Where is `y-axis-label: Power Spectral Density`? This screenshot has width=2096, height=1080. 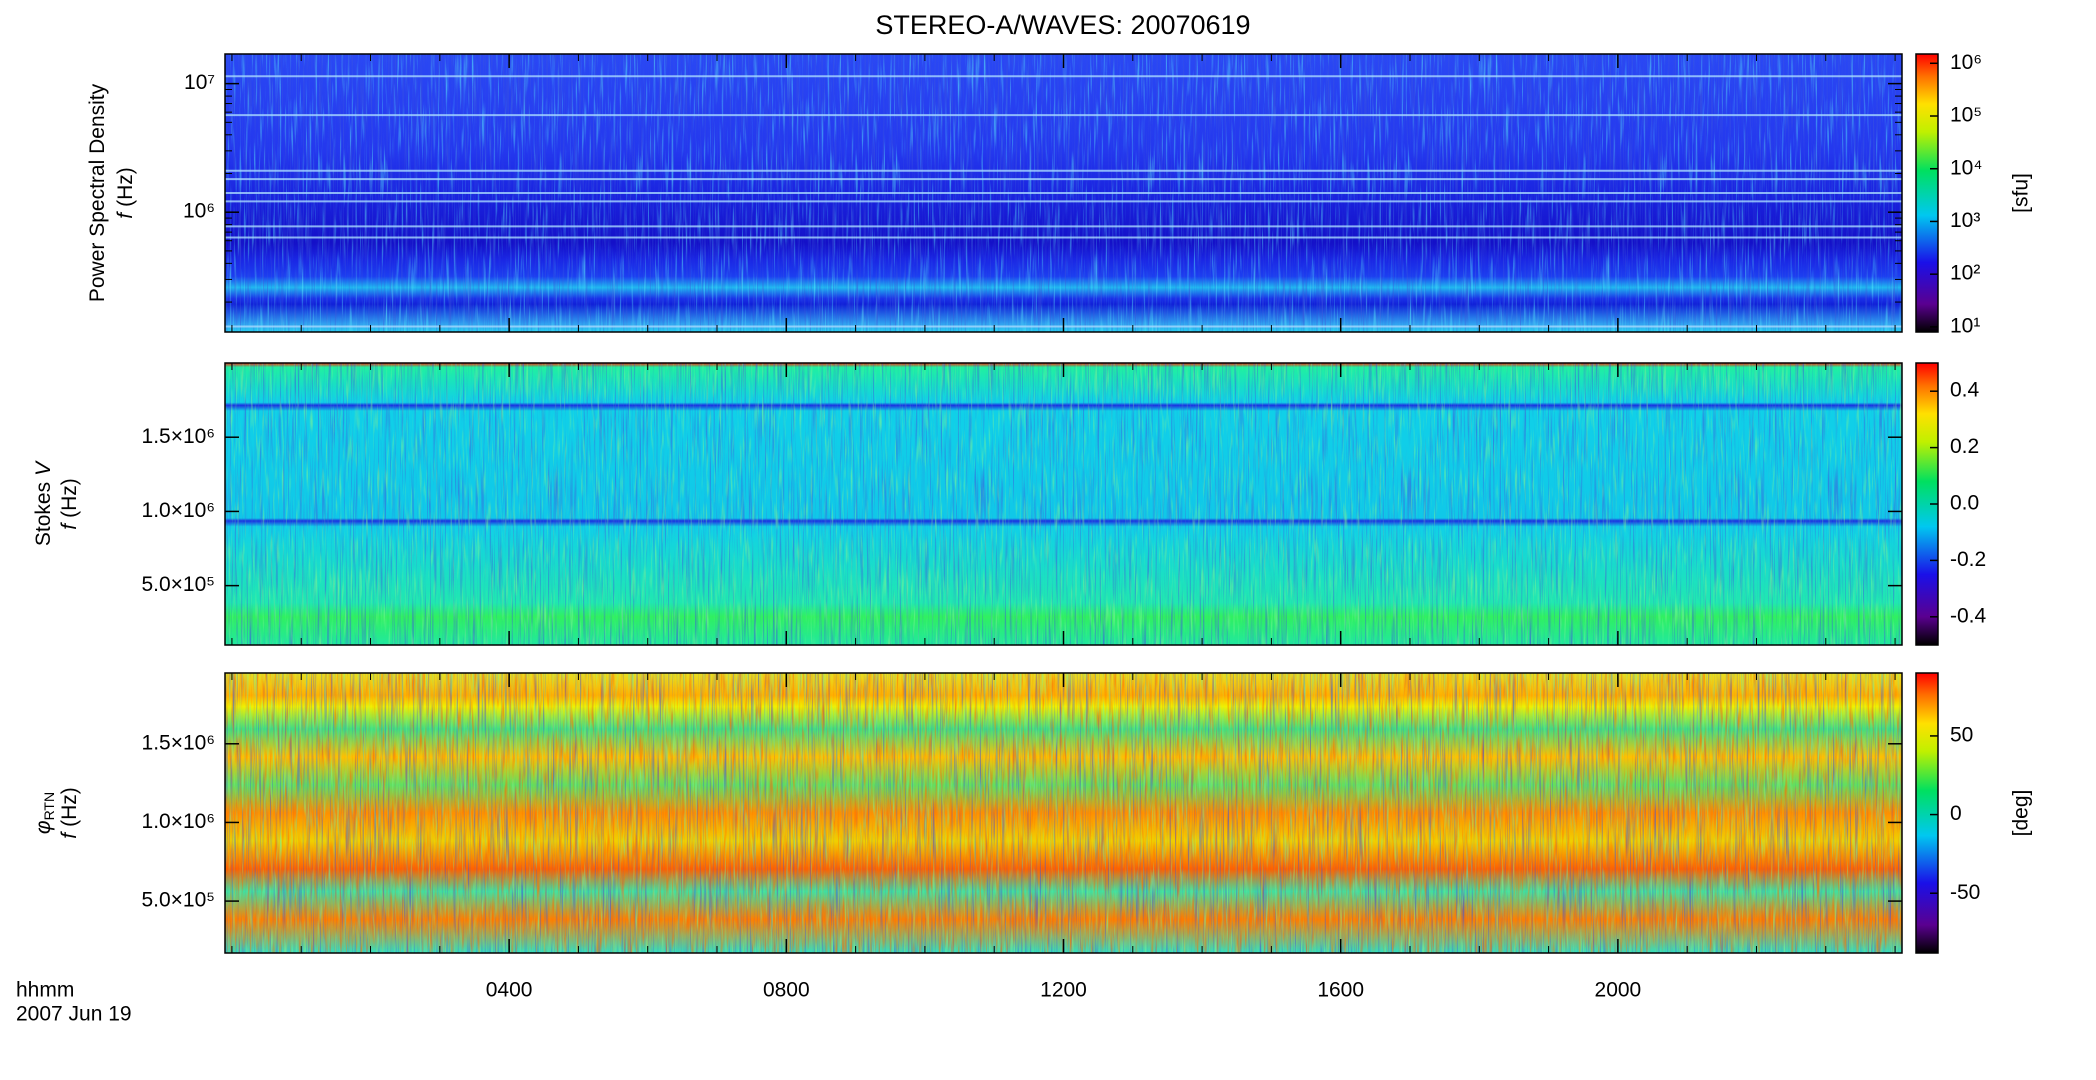 y-axis-label: Power Spectral Density is located at coordinates (97, 192).